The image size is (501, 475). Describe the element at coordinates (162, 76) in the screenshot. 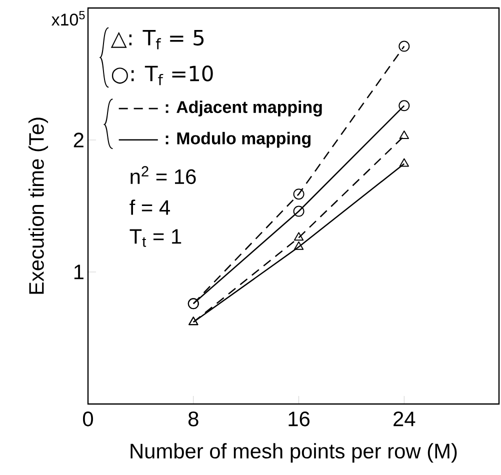

I see `annotation: ○: T$_{f}$ =10` at that location.